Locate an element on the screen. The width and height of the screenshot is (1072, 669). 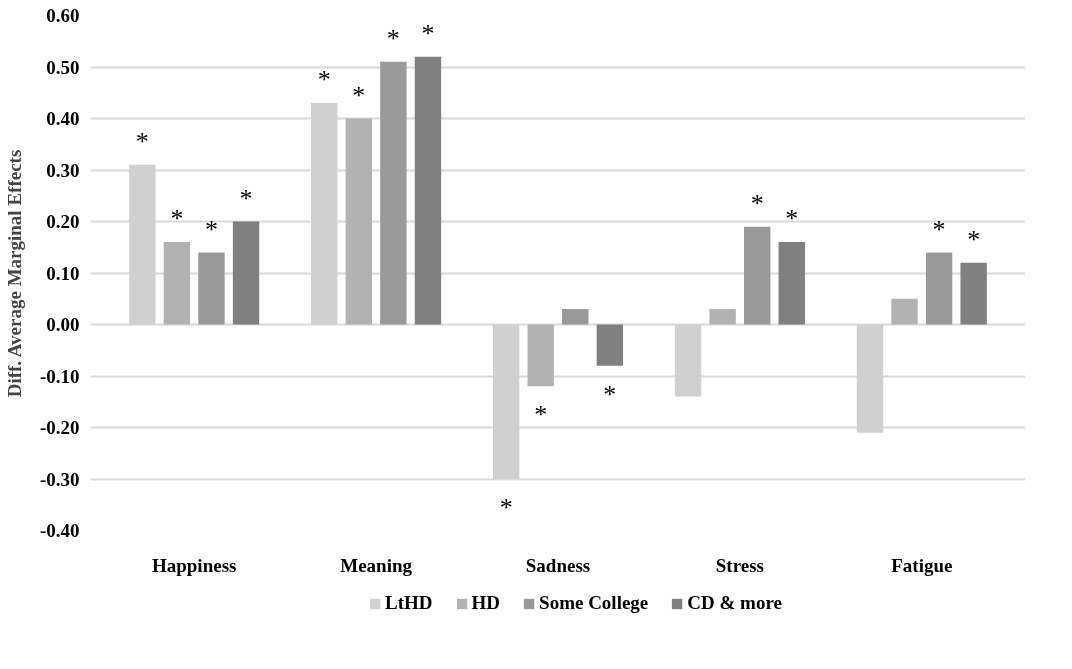
legend-label: LtHD is located at coordinates (409, 603).